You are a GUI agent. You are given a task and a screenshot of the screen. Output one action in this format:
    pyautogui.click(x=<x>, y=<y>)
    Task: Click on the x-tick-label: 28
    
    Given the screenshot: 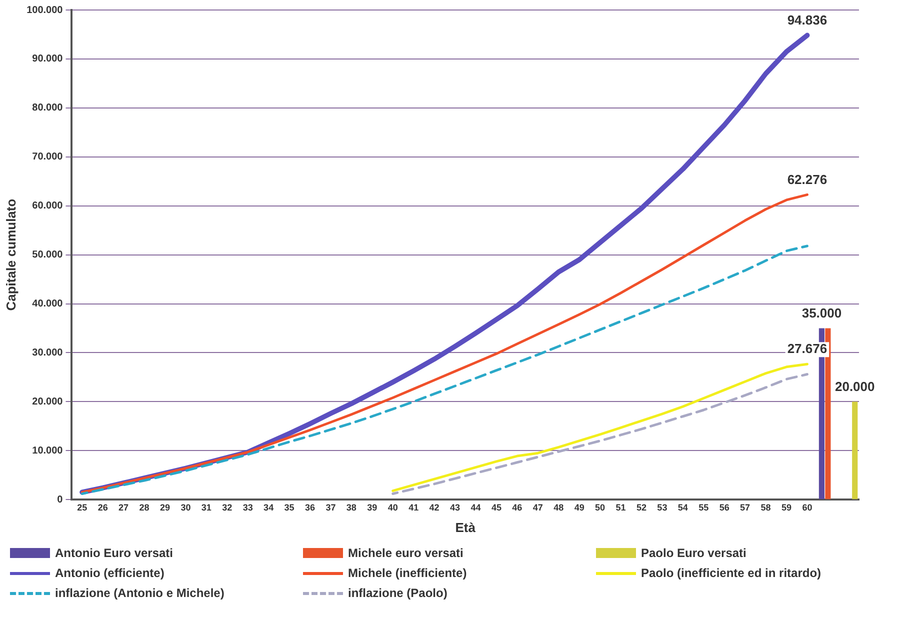 What is the action you would take?
    pyautogui.click(x=144, y=507)
    